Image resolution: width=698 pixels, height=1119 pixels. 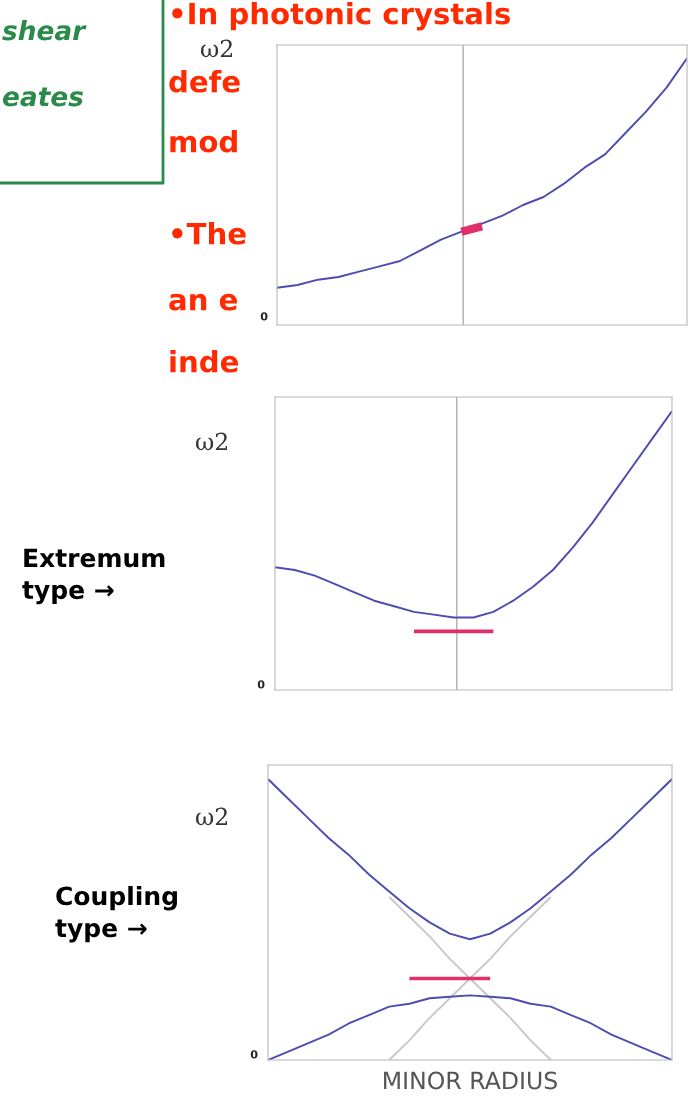 What do you see at coordinates (341, 16) in the screenshot?
I see `text: •In photonic crystals` at bounding box center [341, 16].